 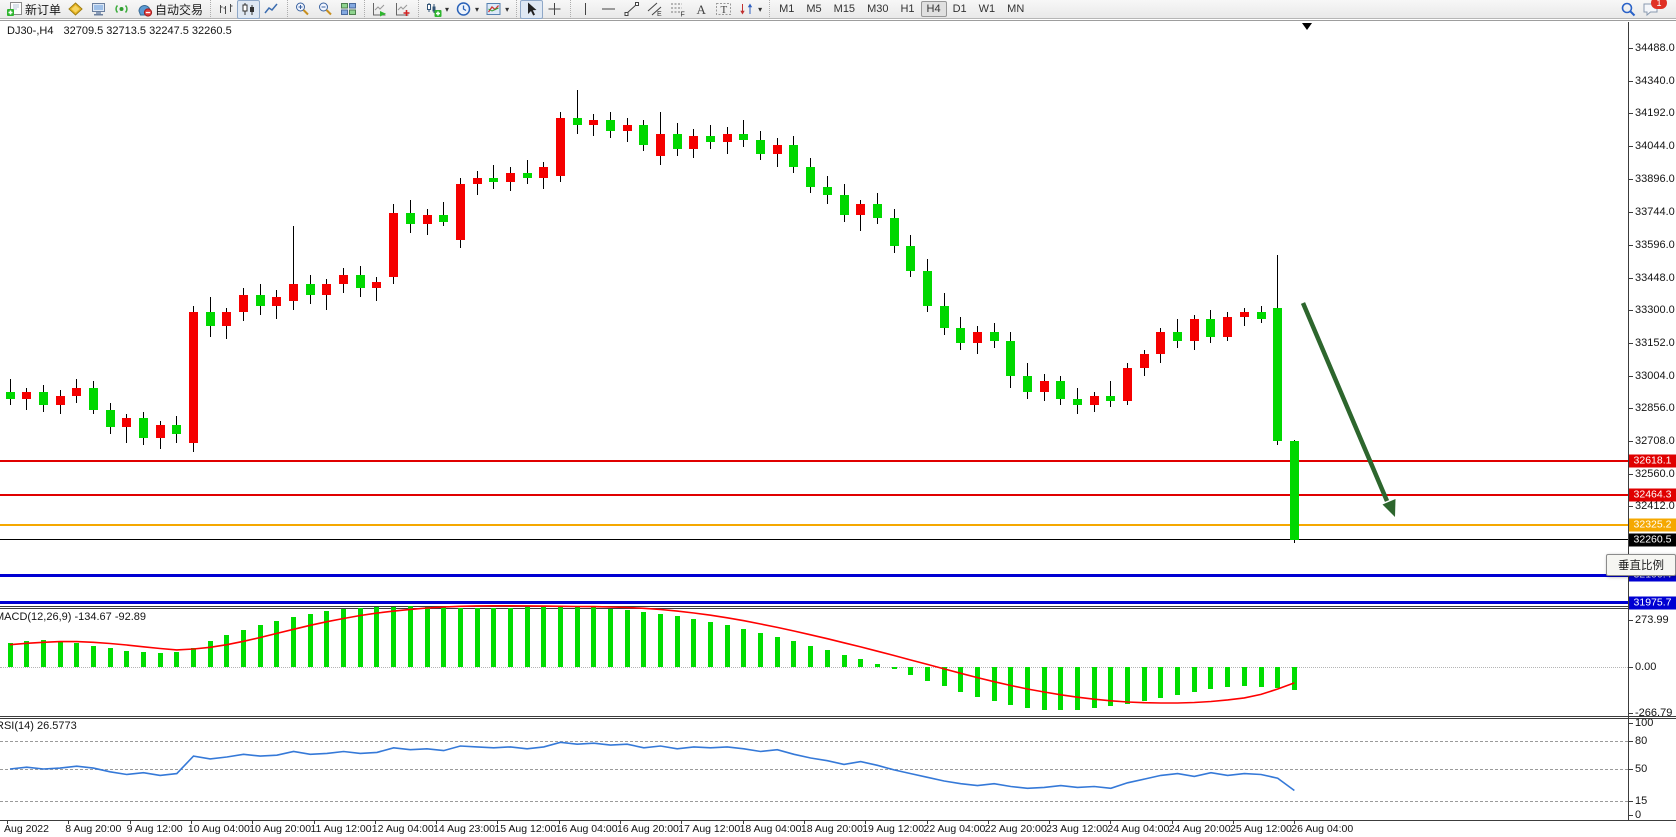 I want to click on zoom-out-button, so click(x=325, y=9).